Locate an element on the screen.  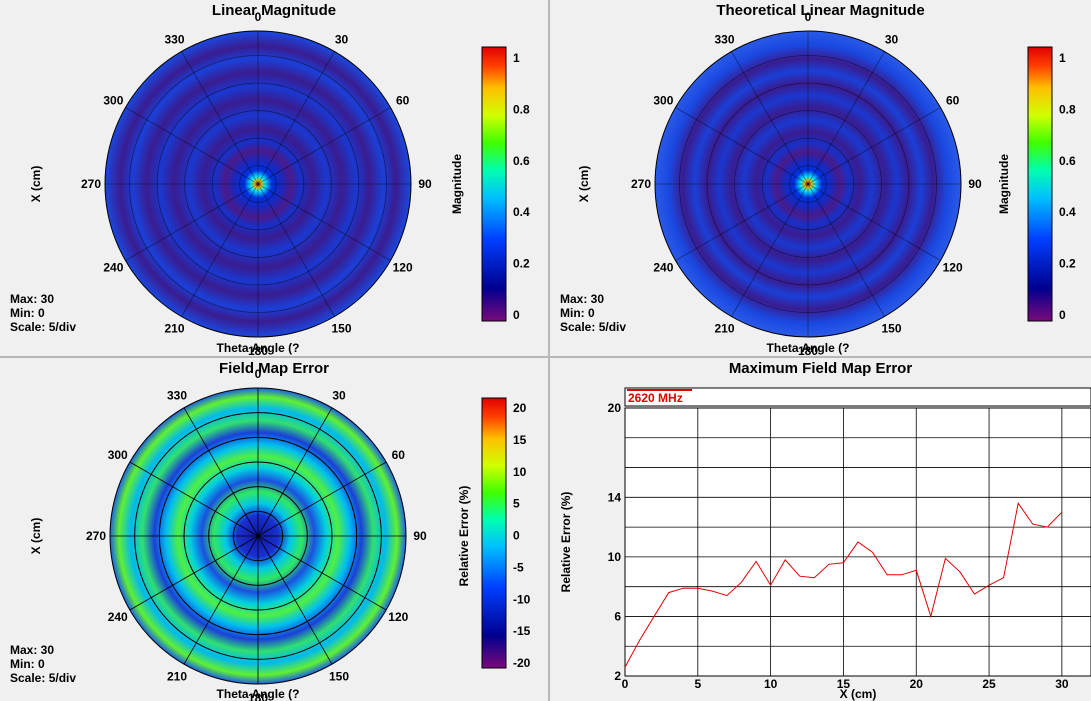
y-tick-label: 2 is located at coordinates (617, 676).